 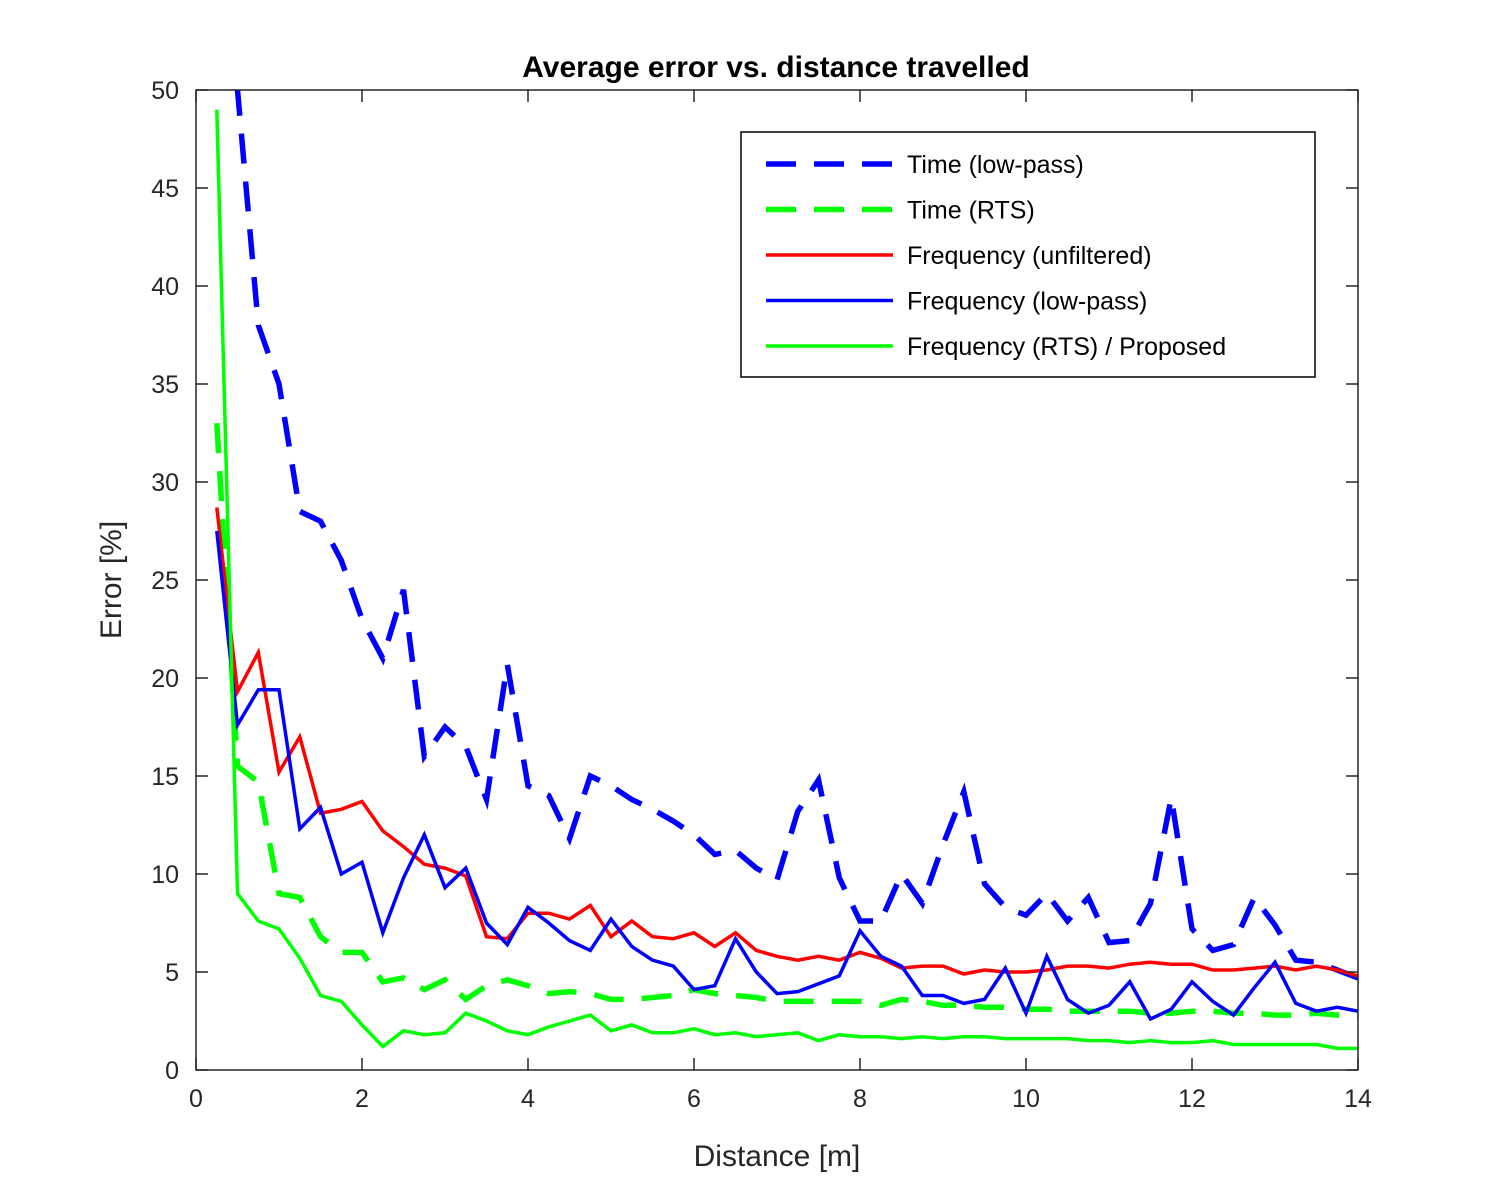 What do you see at coordinates (995, 165) in the screenshot?
I see `legend-label: Time (low-pass)` at bounding box center [995, 165].